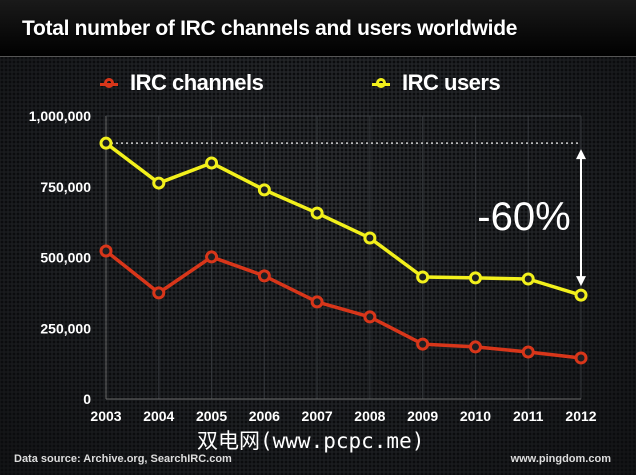 Image resolution: width=636 pixels, height=475 pixels. Describe the element at coordinates (580, 416) in the screenshot. I see `x-tick-label: 2012` at that location.